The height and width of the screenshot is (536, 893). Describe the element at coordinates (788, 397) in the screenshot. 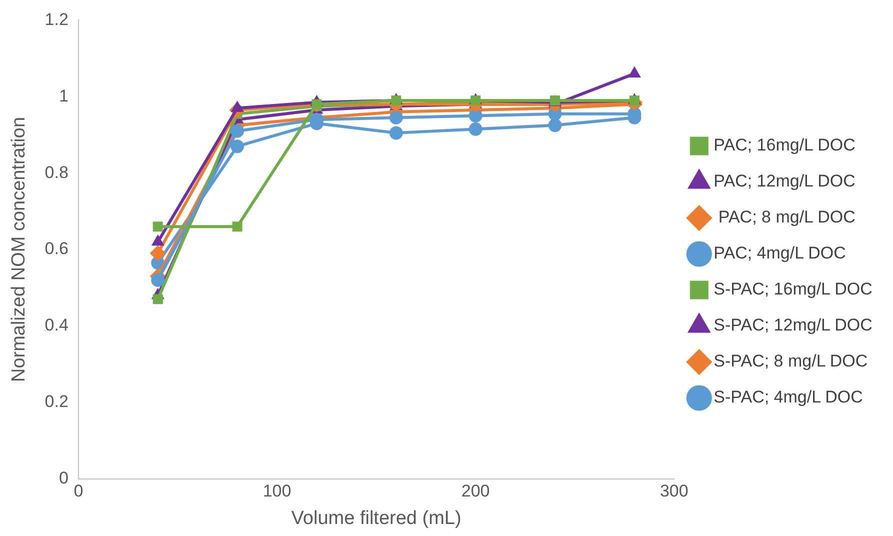

I see `legend-label: S-PAC; 4mg/L DOC` at that location.